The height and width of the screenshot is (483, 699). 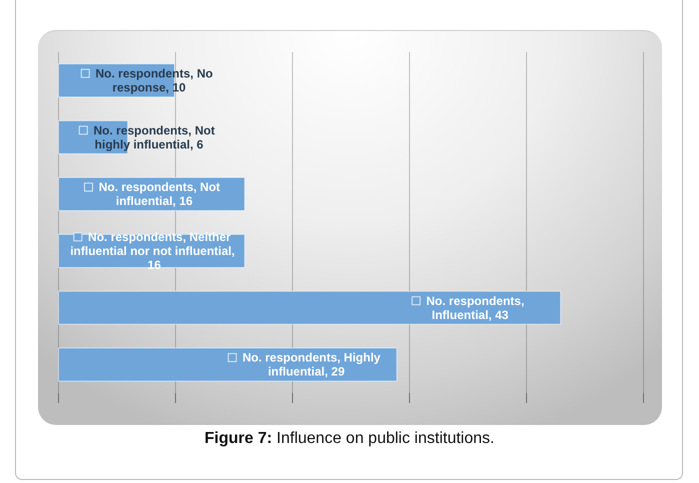 I want to click on data-label: No. respondents, Influential, 43, so click(x=474, y=308).